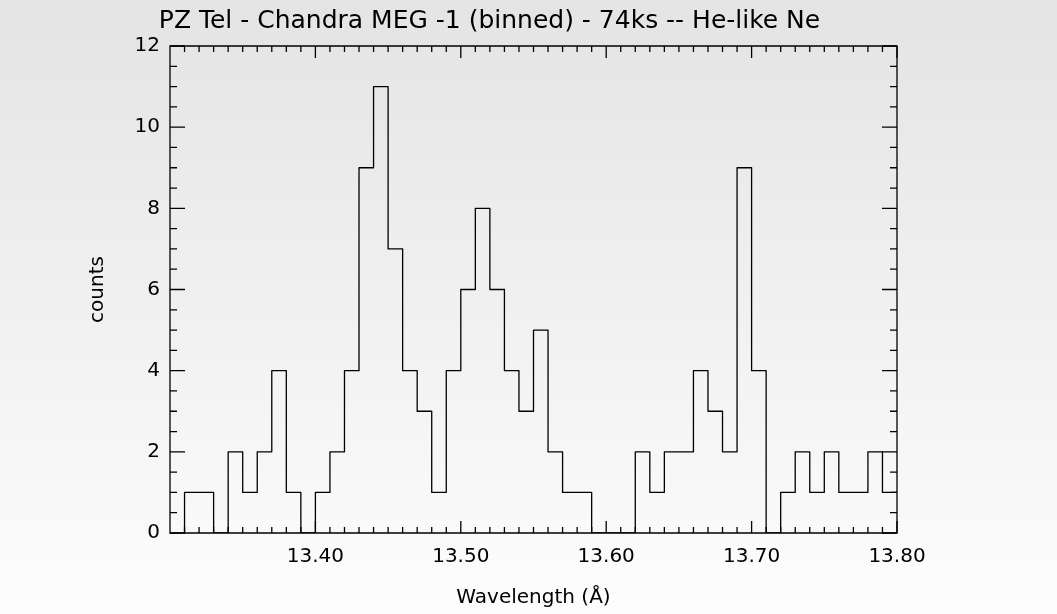 Image resolution: width=1057 pixels, height=614 pixels. Describe the element at coordinates (153, 368) in the screenshot. I see `y-tick-label: 4` at that location.